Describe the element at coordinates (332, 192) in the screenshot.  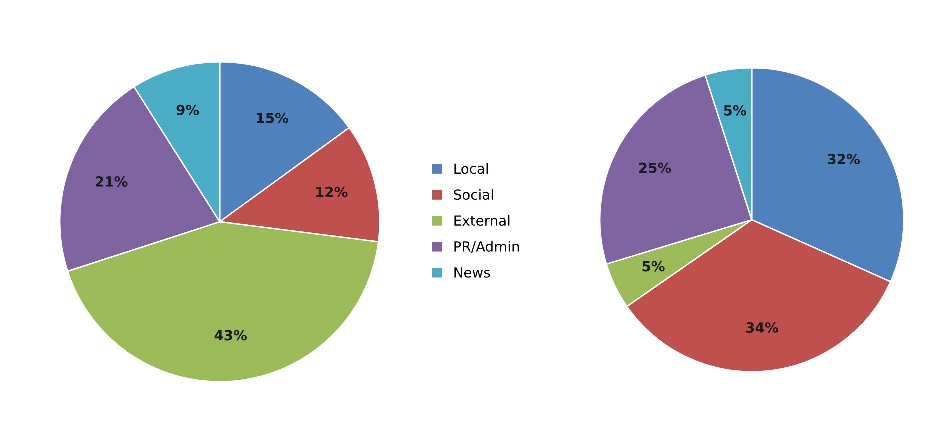
I see `data-label: 12%` at that location.